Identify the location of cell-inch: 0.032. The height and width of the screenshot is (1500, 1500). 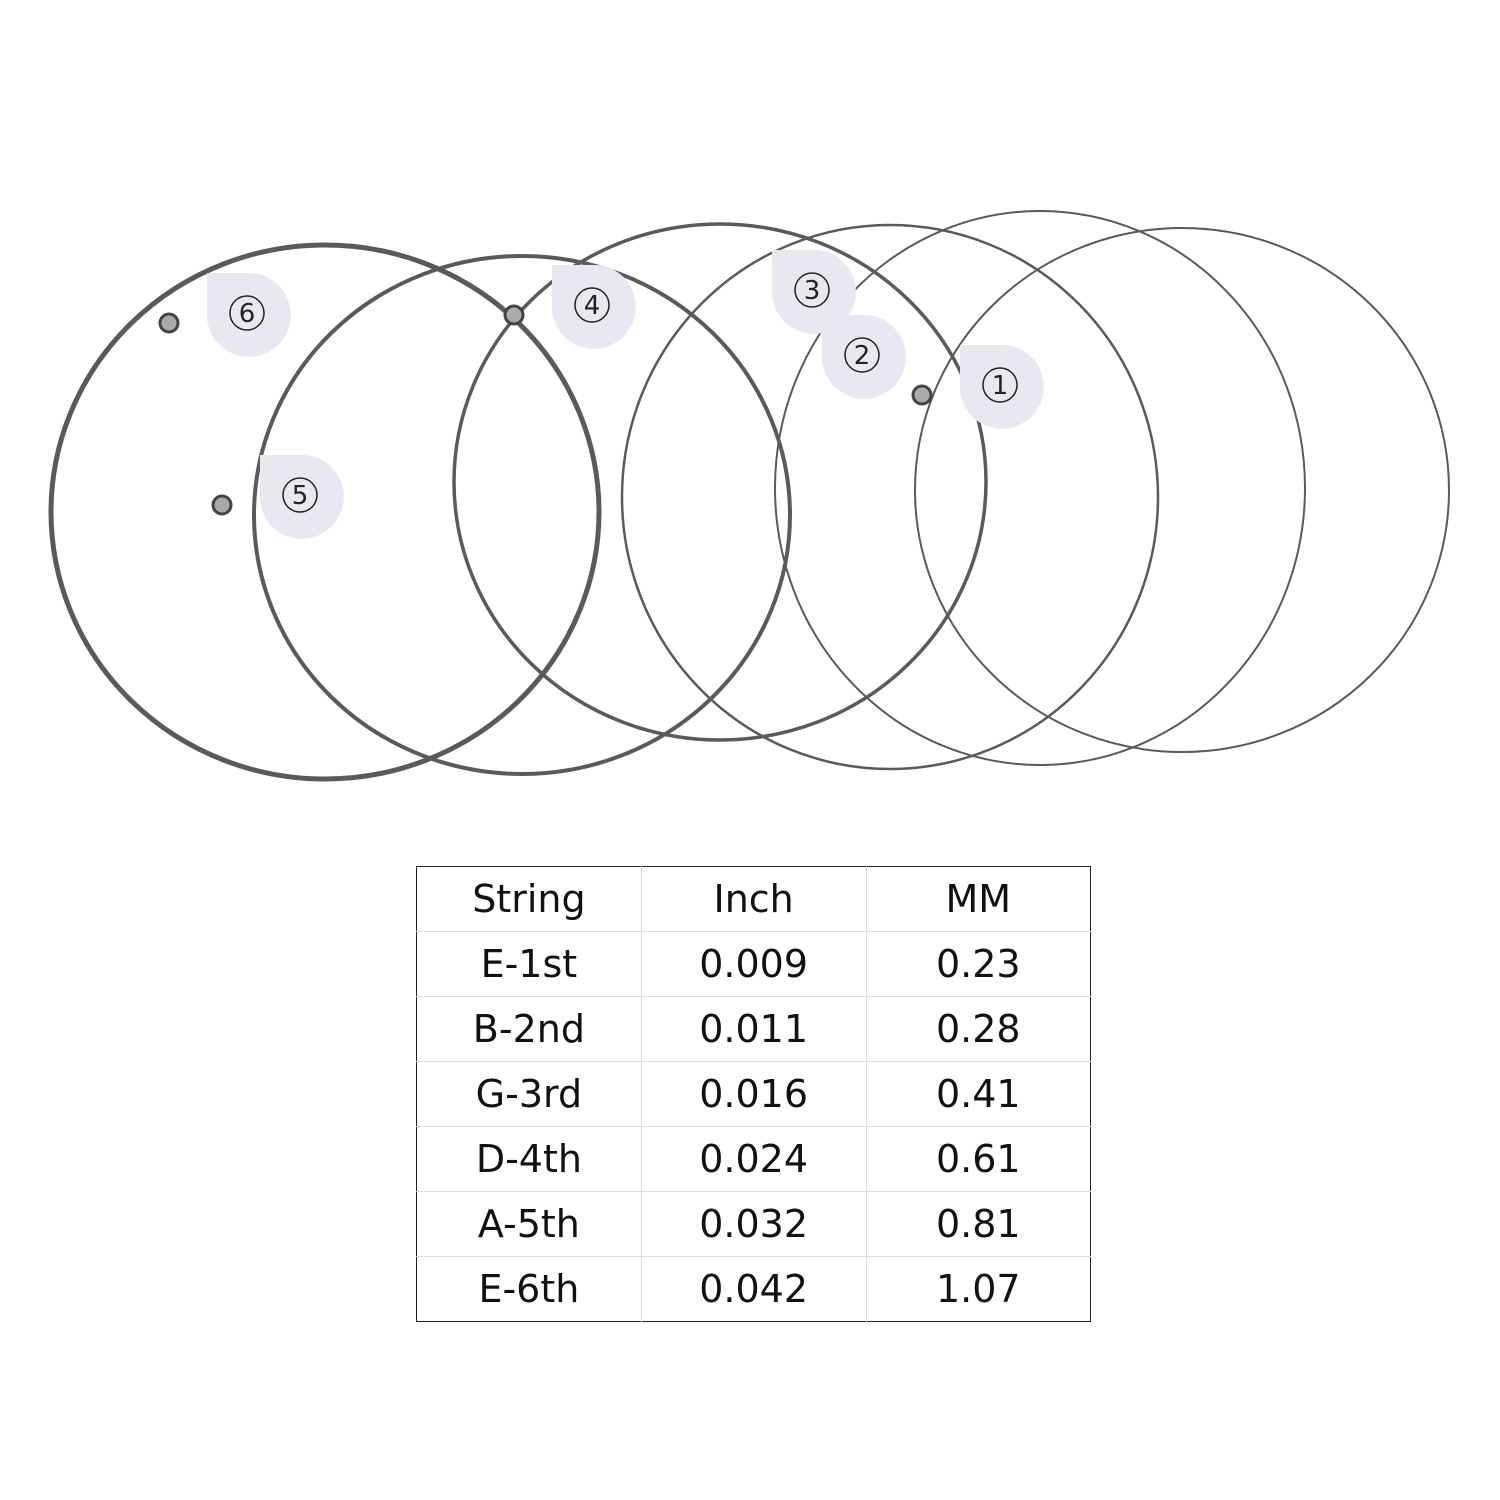
(753, 1224).